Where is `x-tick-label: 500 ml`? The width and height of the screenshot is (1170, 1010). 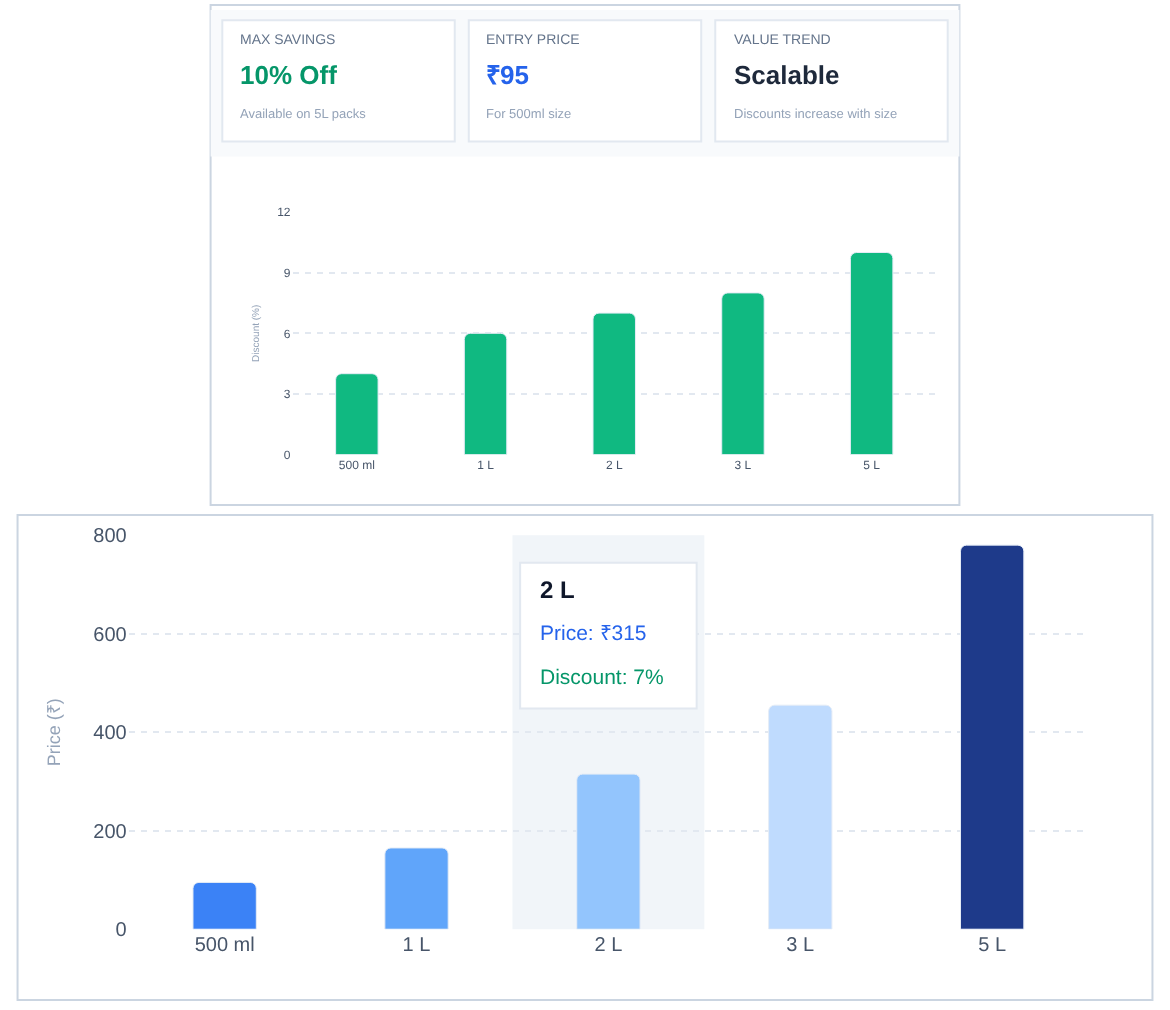
x-tick-label: 500 ml is located at coordinates (224, 946).